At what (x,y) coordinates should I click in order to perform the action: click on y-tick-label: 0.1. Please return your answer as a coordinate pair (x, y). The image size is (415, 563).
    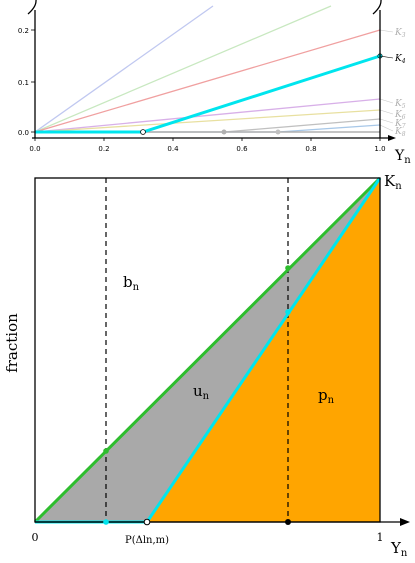
    Looking at the image, I should click on (23, 83).